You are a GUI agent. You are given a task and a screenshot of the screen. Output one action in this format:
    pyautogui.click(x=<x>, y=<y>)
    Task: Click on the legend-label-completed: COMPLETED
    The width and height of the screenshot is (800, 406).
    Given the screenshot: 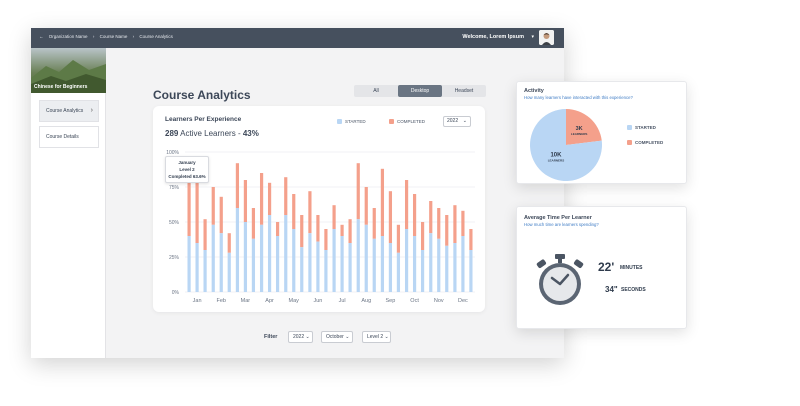 What is the action you would take?
    pyautogui.click(x=411, y=121)
    